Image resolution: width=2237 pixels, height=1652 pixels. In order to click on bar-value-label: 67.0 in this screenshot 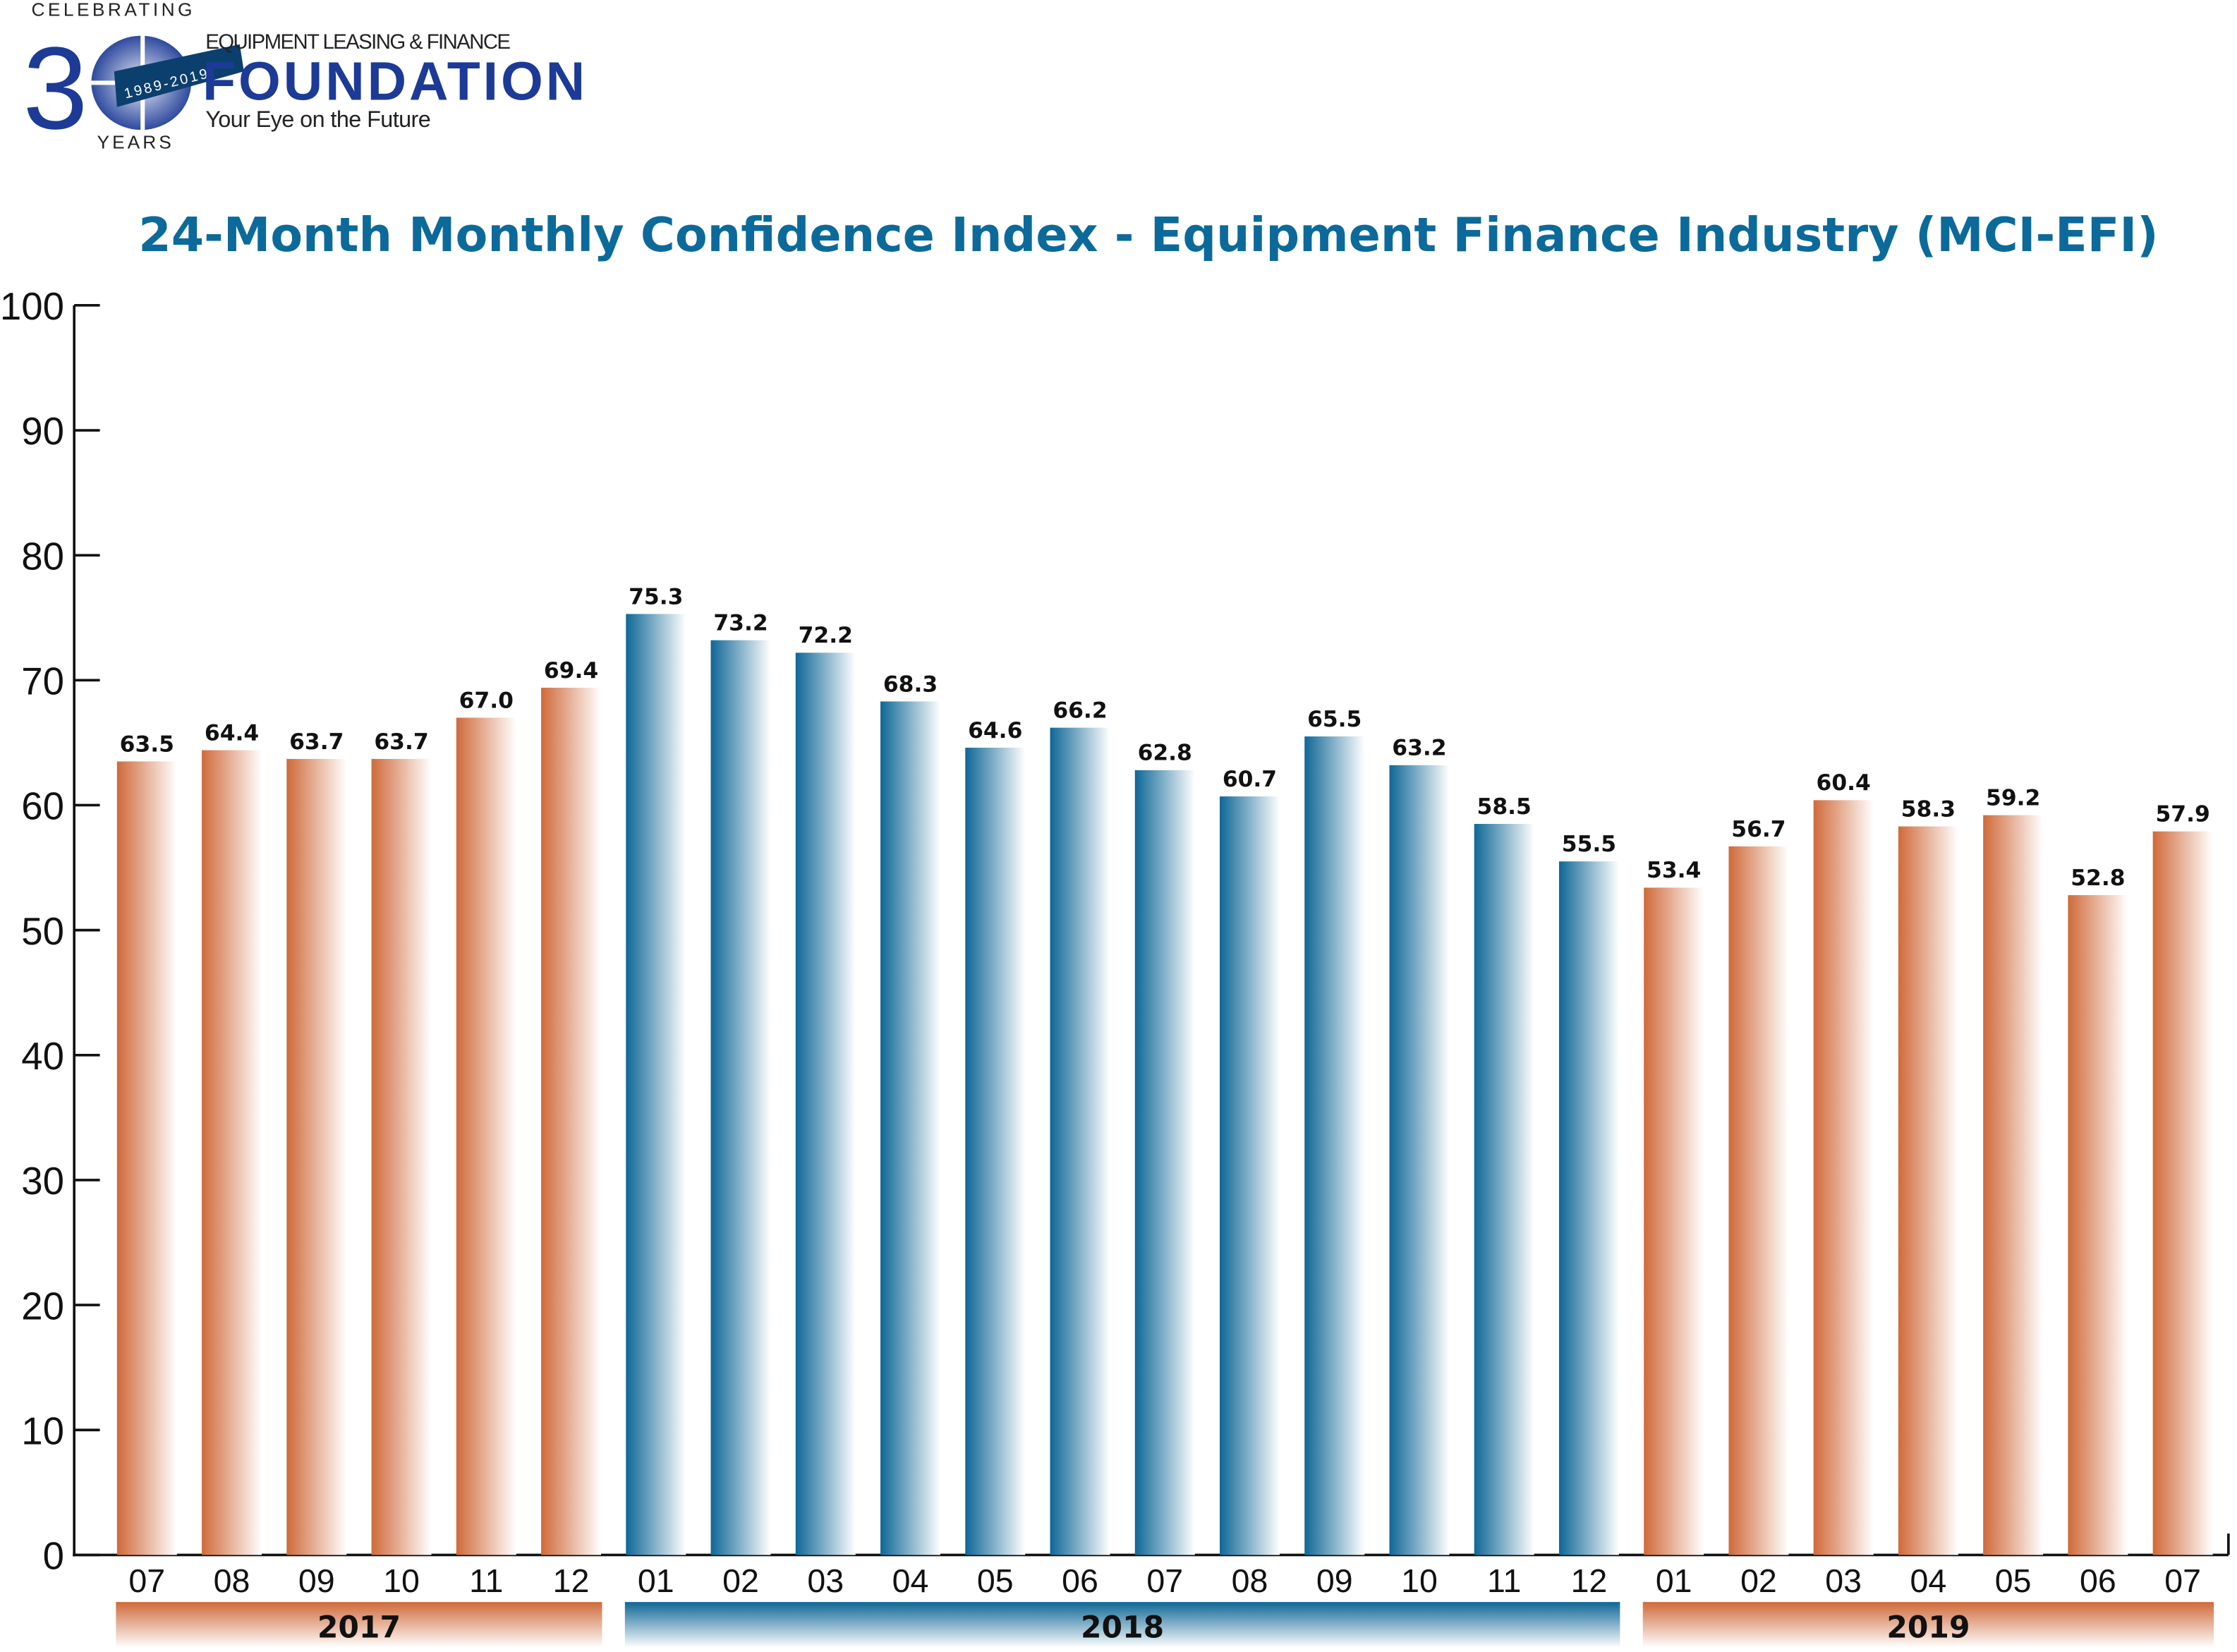, I will do `click(486, 700)`.